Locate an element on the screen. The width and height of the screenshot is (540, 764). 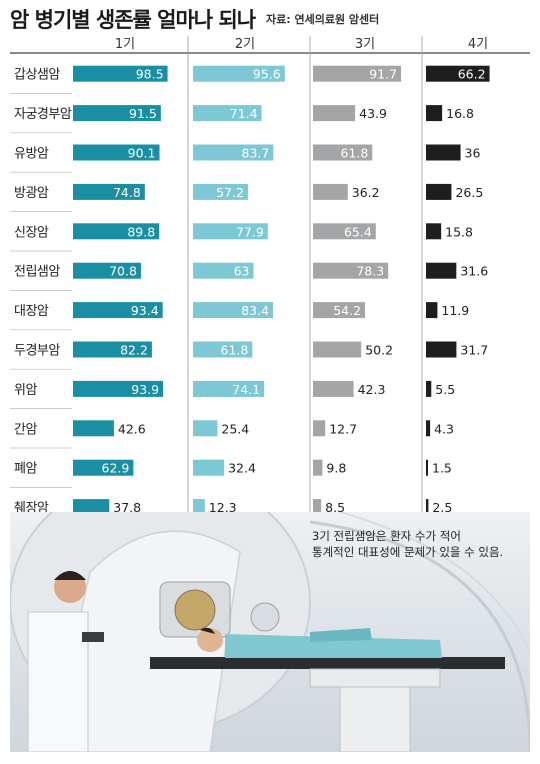
data-label: 54.2 is located at coordinates (347, 310).